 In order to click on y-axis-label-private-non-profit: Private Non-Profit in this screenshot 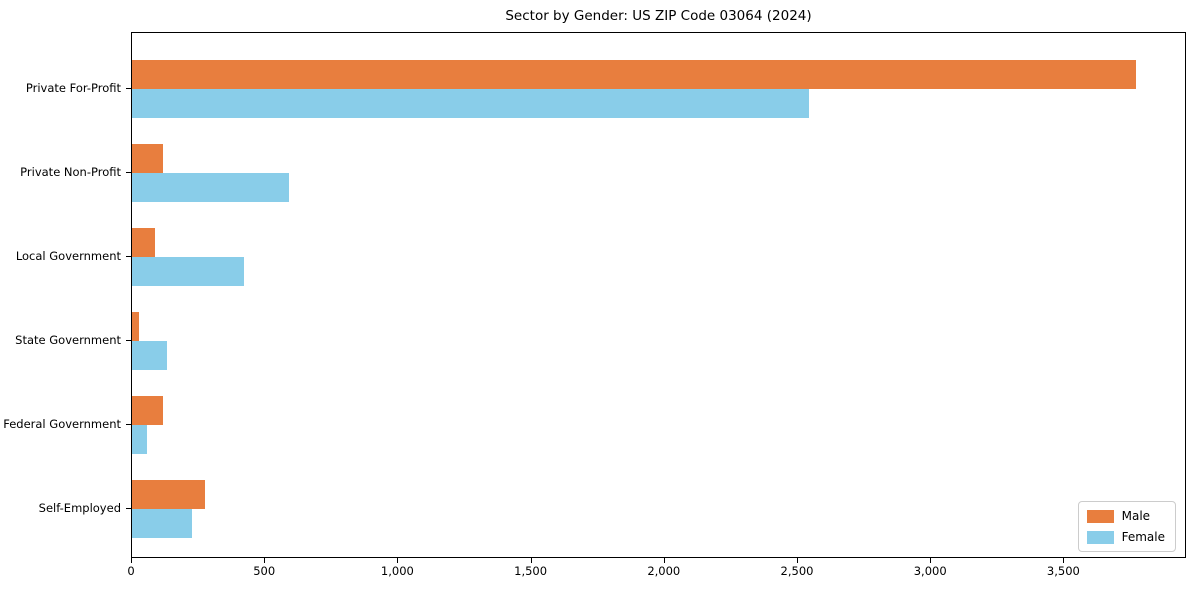, I will do `click(70, 172)`.